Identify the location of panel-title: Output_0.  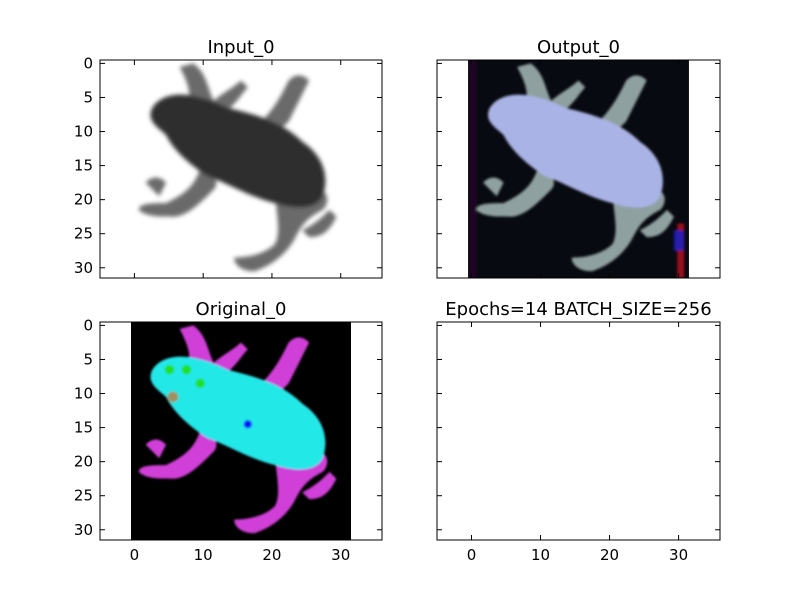
(578, 47).